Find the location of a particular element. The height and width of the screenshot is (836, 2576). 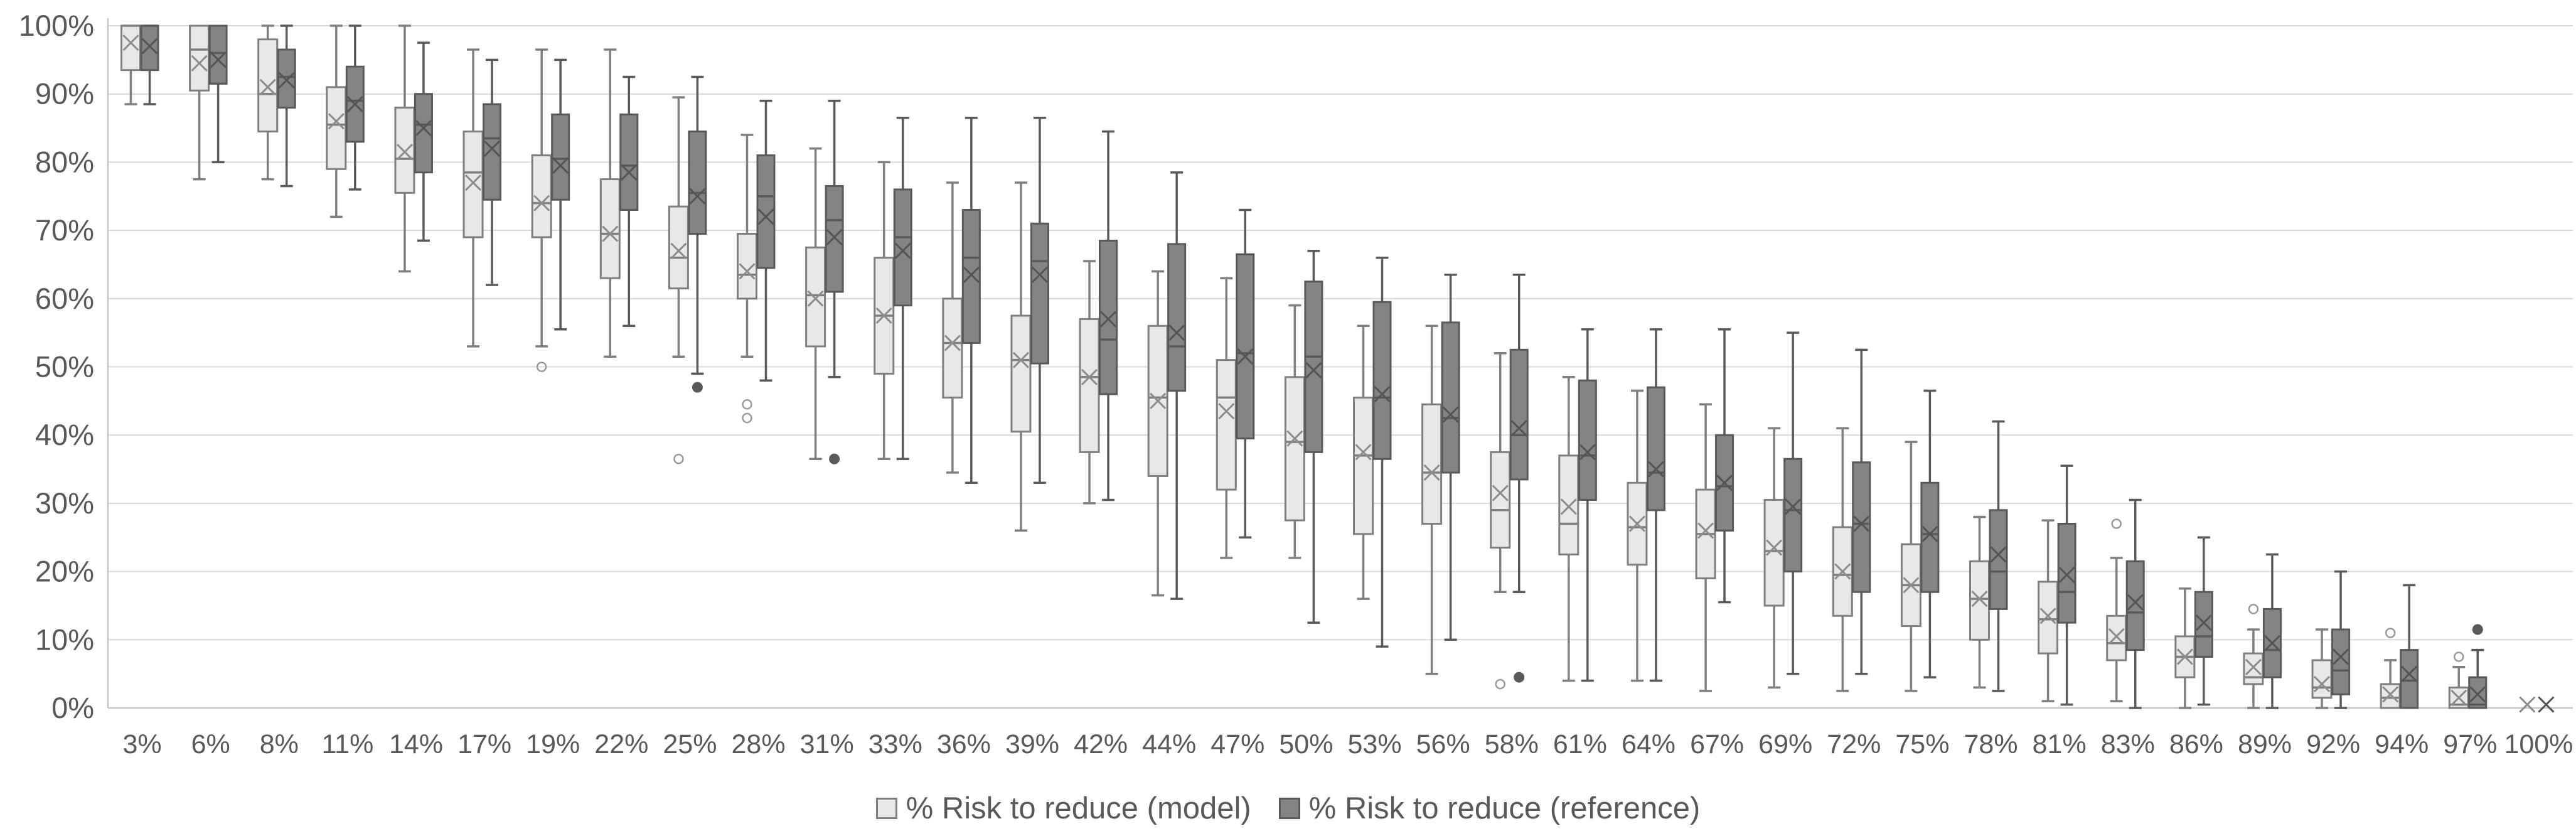

y-axis-tick-label: 60% is located at coordinates (64, 298).